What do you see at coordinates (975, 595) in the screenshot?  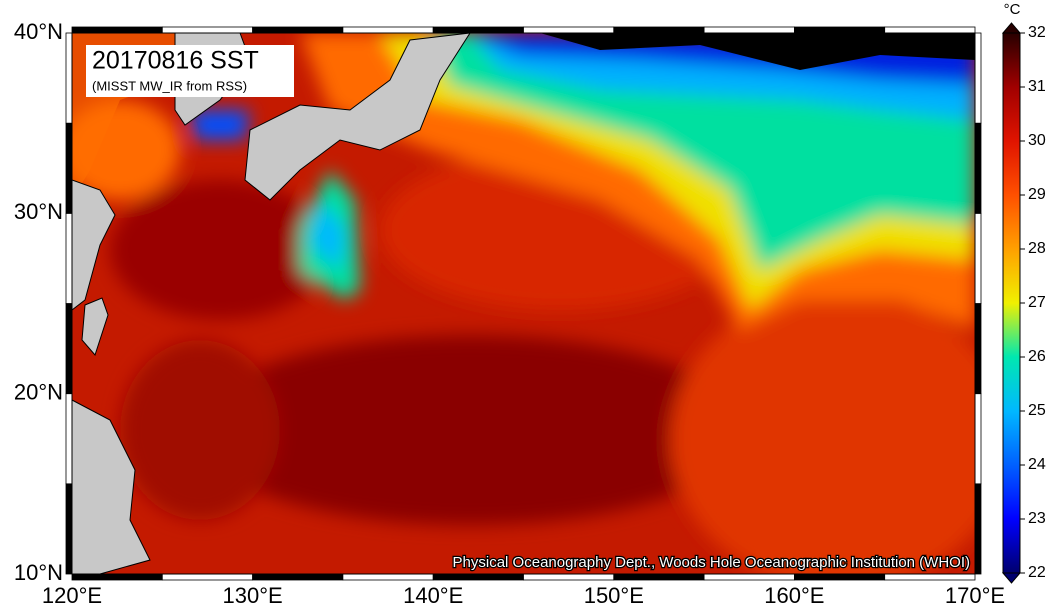 I see `lon-tick-label: 170°E` at bounding box center [975, 595].